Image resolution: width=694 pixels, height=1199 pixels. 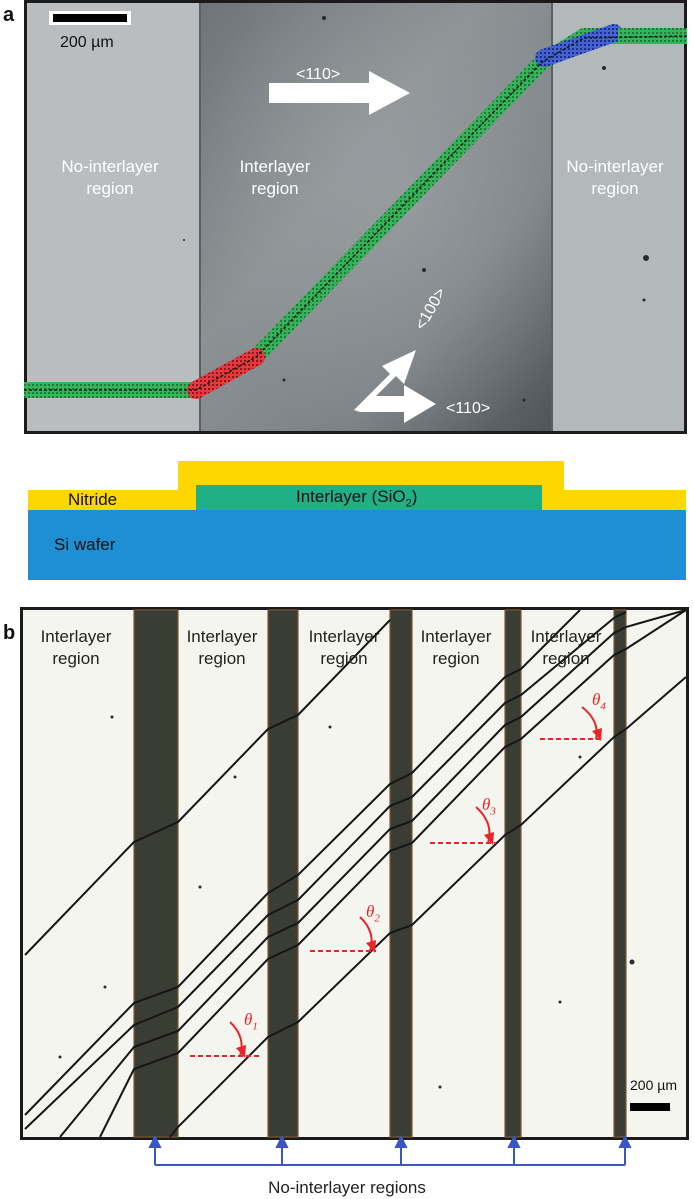 What do you see at coordinates (339, 93) in the screenshot?
I see `arrow-110-top` at bounding box center [339, 93].